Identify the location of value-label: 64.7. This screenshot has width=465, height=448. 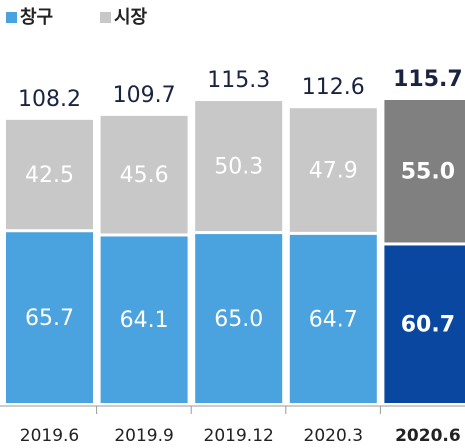
(333, 319).